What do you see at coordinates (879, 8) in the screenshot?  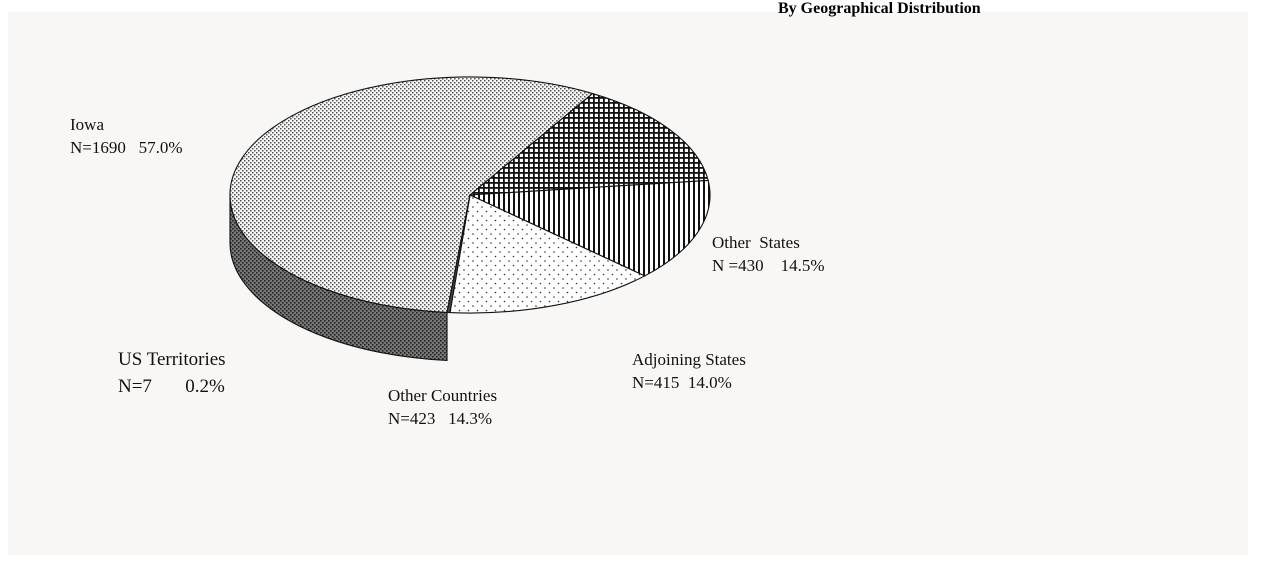 I see `chart-title: By Geographical Distribution` at bounding box center [879, 8].